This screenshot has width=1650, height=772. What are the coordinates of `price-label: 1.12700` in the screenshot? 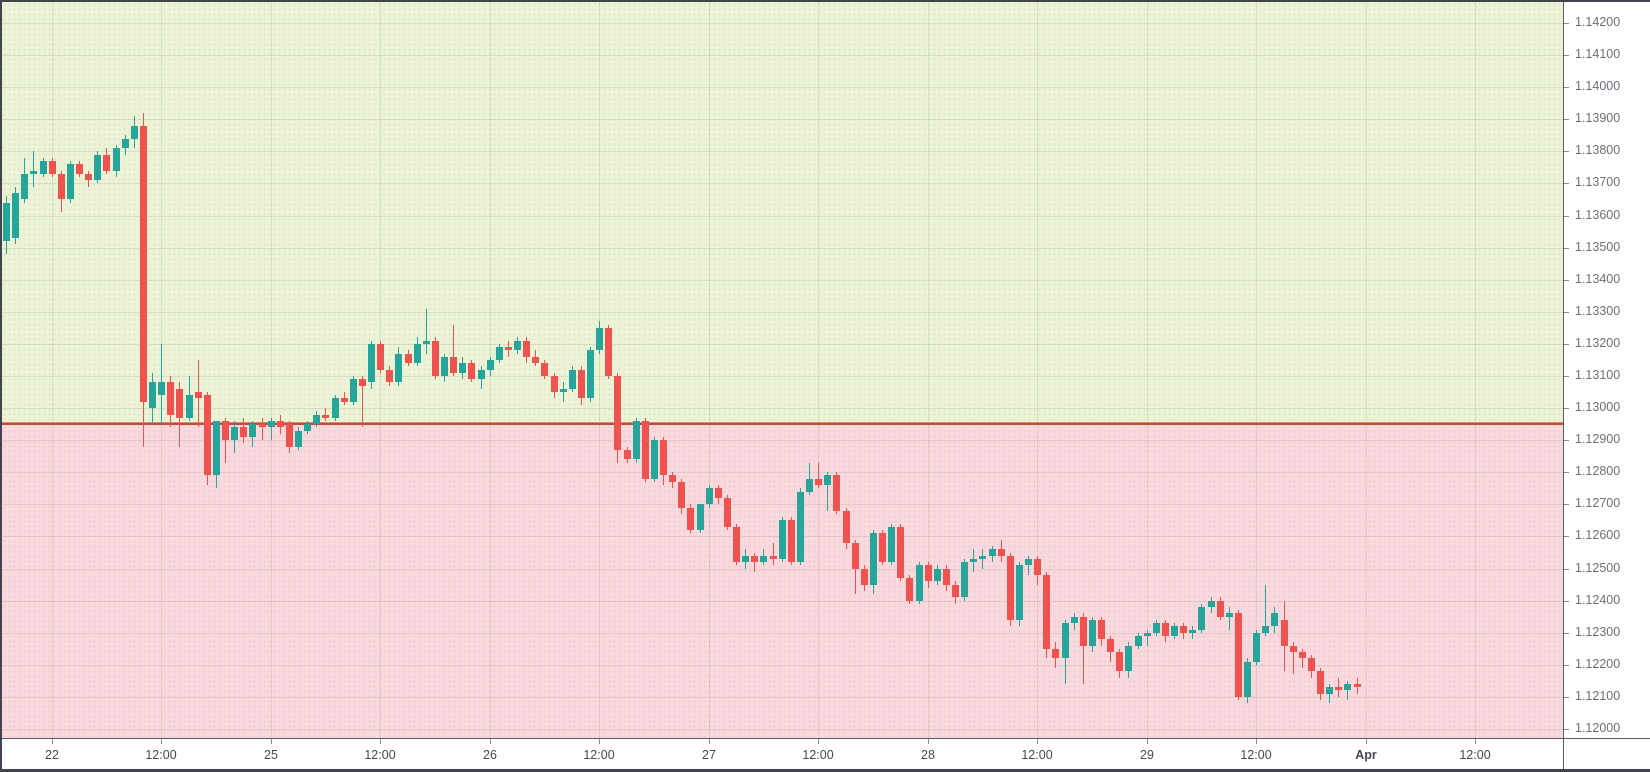 It's located at (1598, 503).